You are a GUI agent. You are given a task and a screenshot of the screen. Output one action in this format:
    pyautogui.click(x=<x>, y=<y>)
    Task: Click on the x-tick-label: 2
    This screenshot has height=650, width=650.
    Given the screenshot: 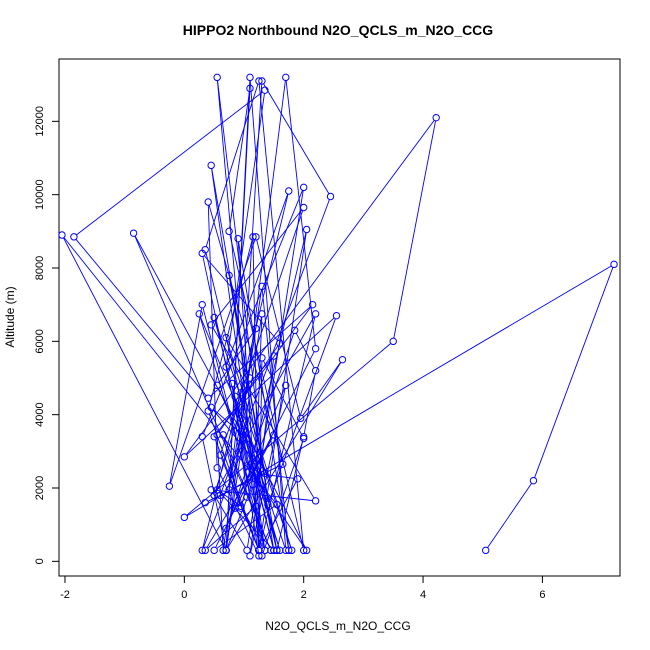 What is the action you would take?
    pyautogui.click(x=304, y=595)
    